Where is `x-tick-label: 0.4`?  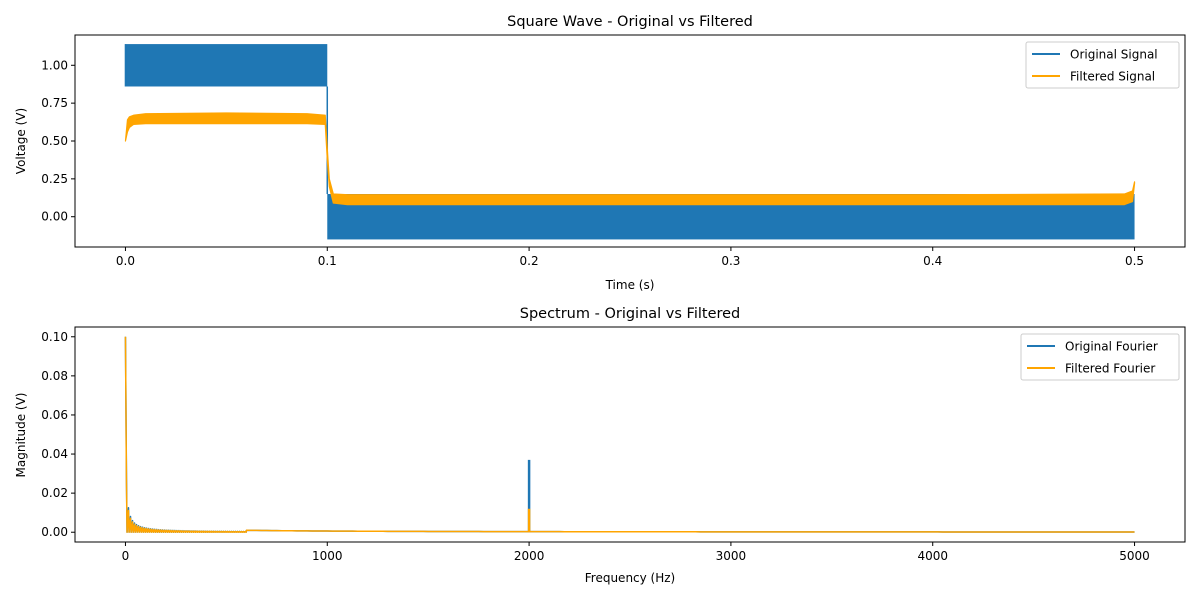 x-tick-label: 0.4 is located at coordinates (932, 261).